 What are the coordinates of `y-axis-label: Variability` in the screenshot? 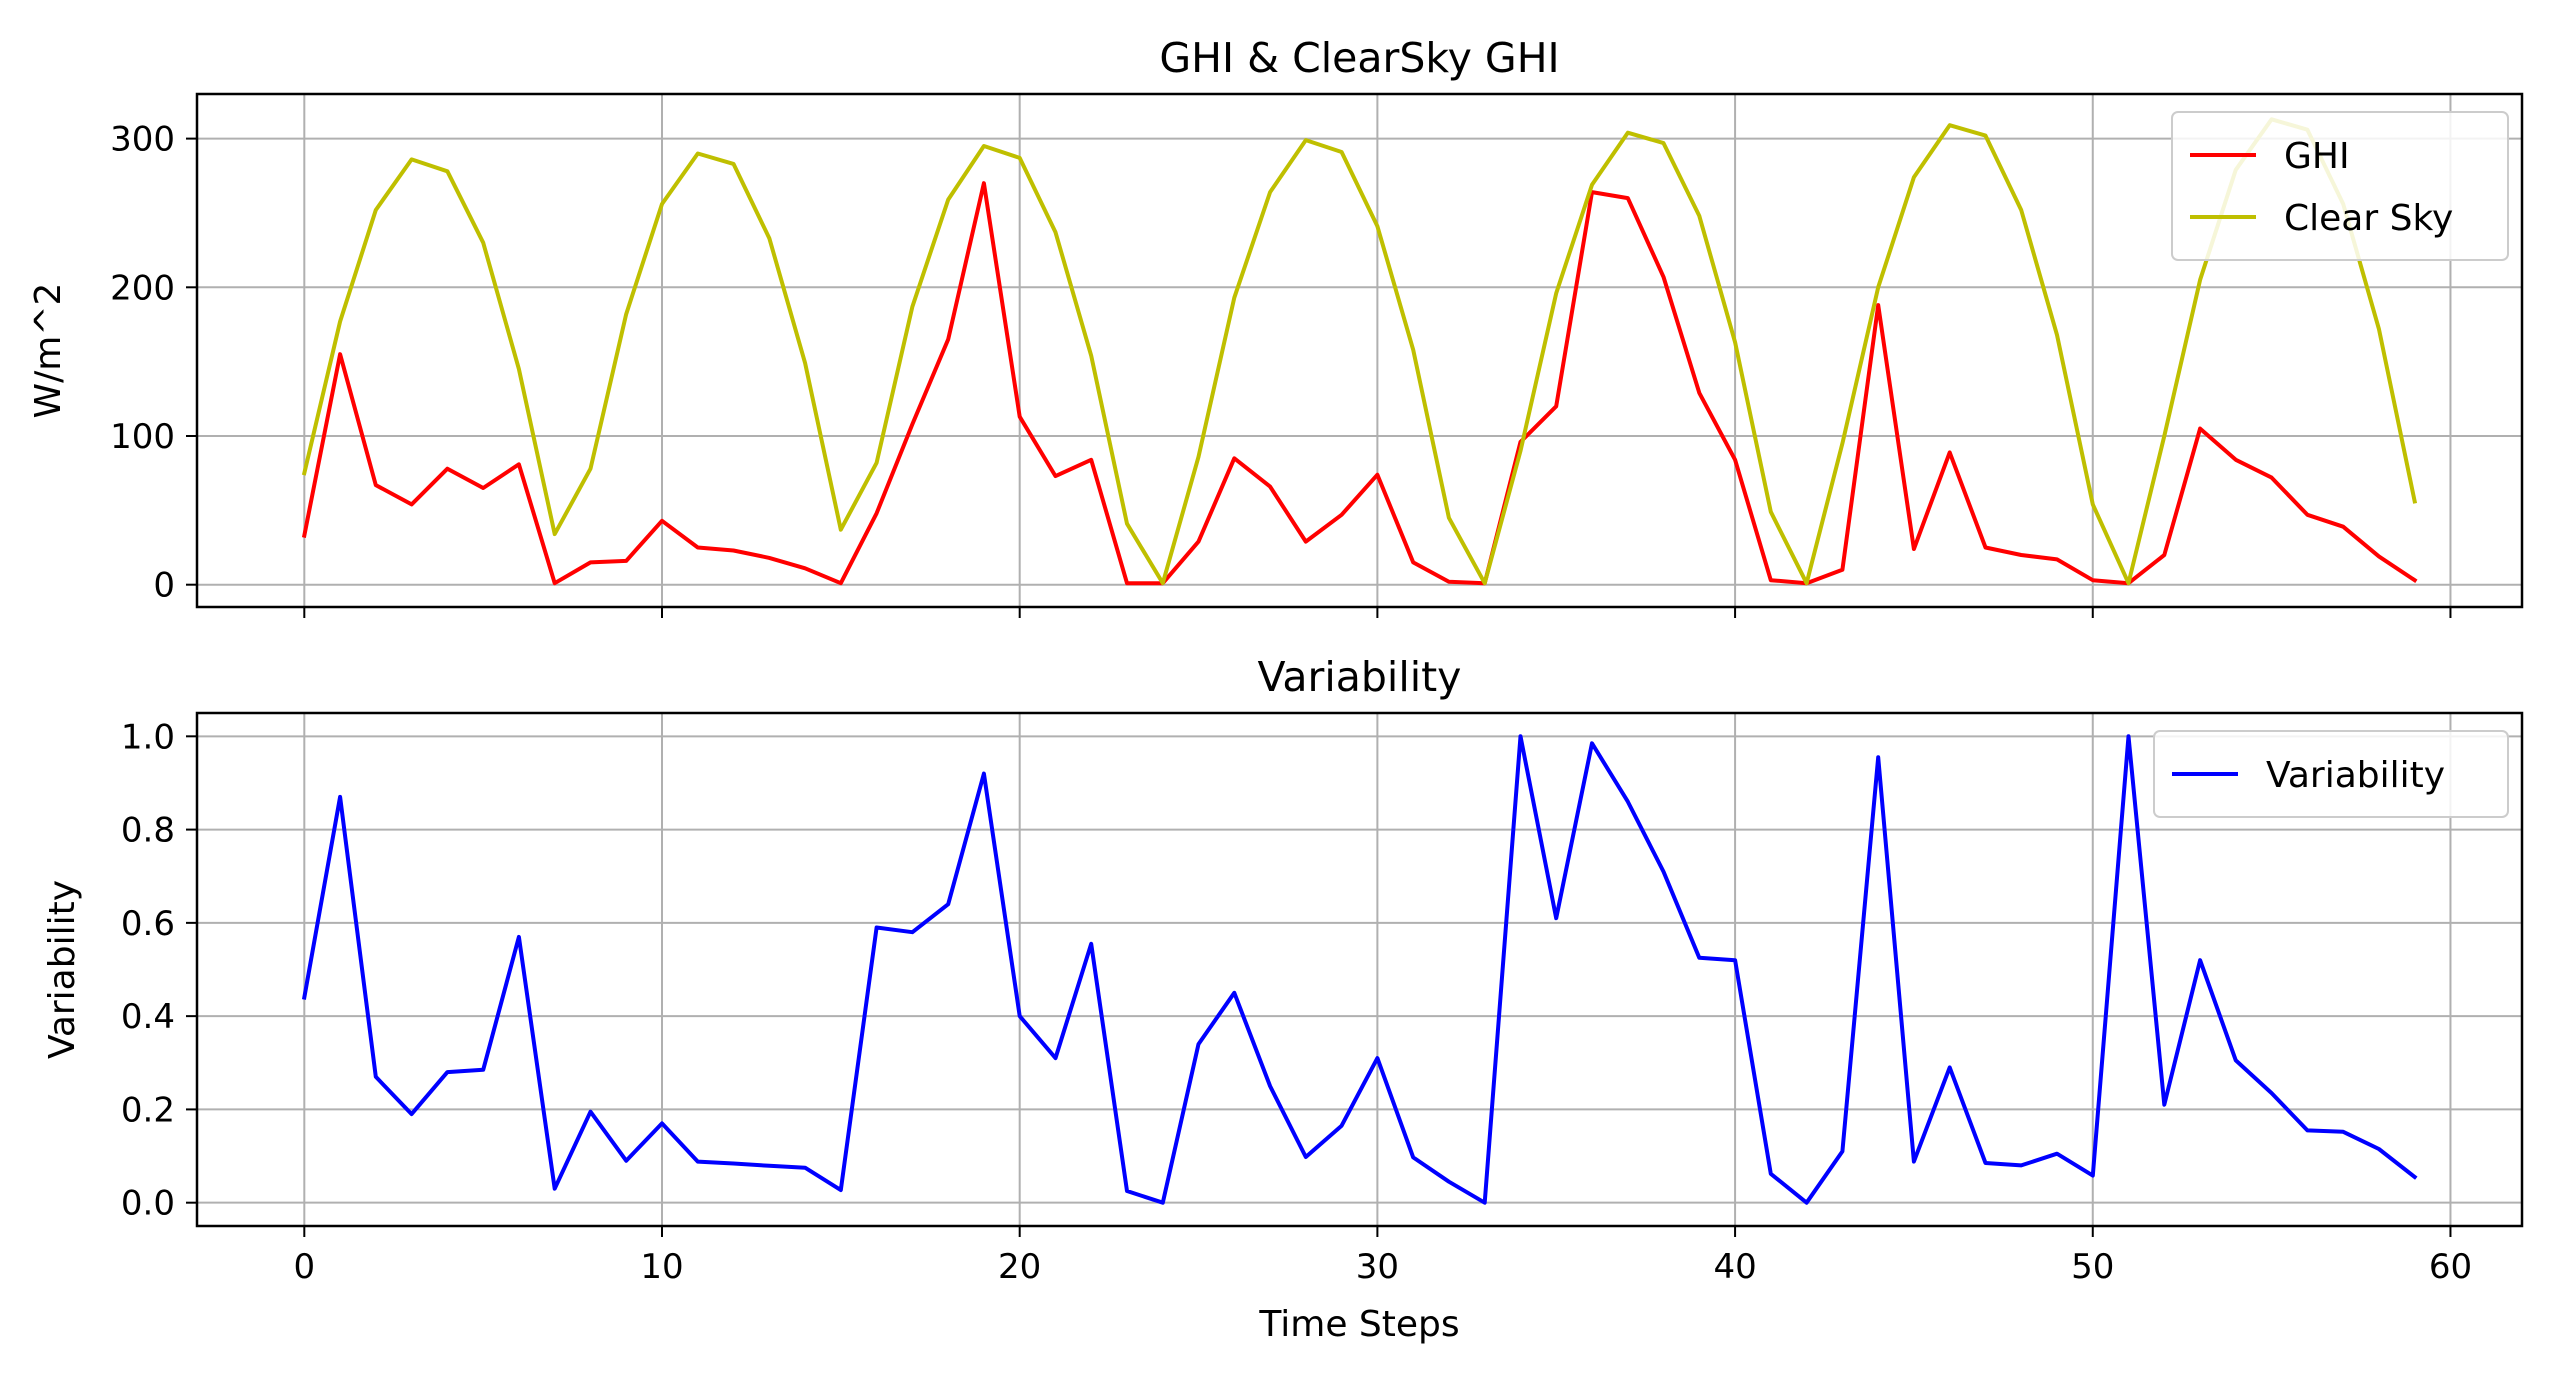 It's located at (62, 969).